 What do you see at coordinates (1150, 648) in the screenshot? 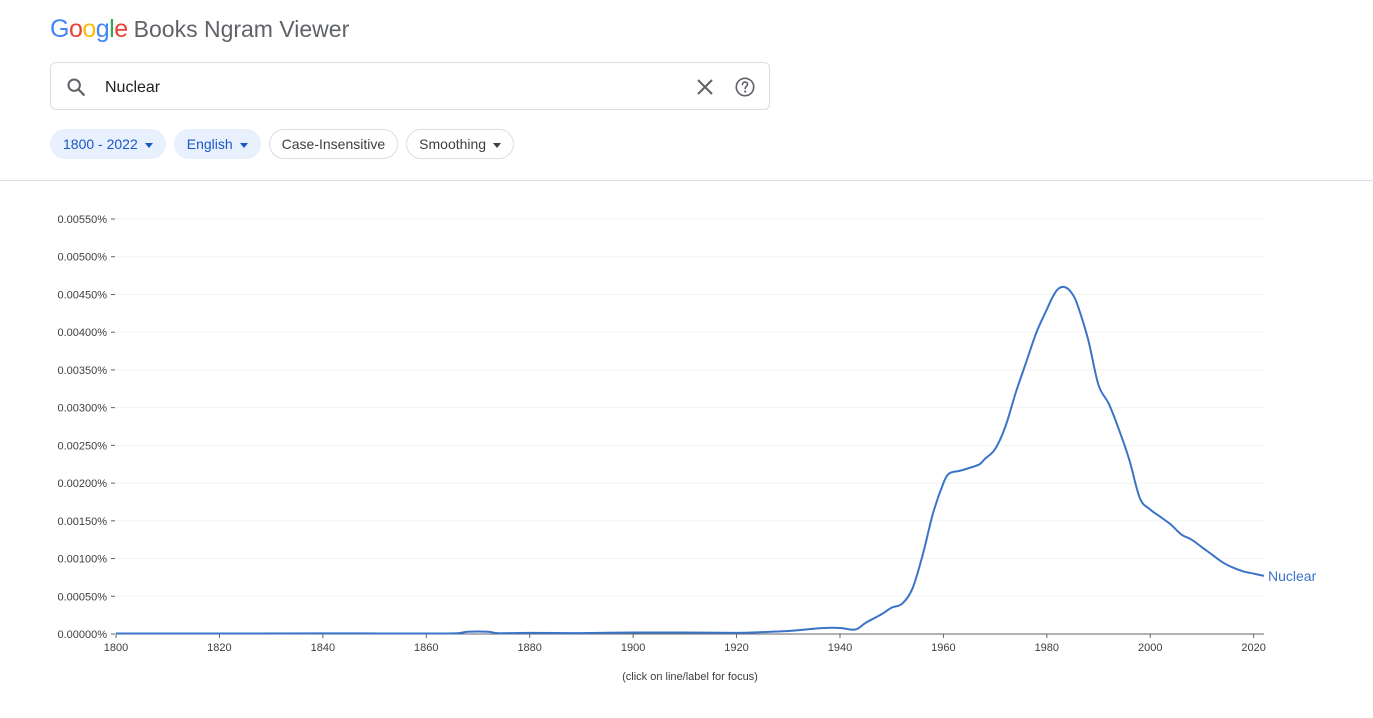
I see `x-tick-label: 2000` at bounding box center [1150, 648].